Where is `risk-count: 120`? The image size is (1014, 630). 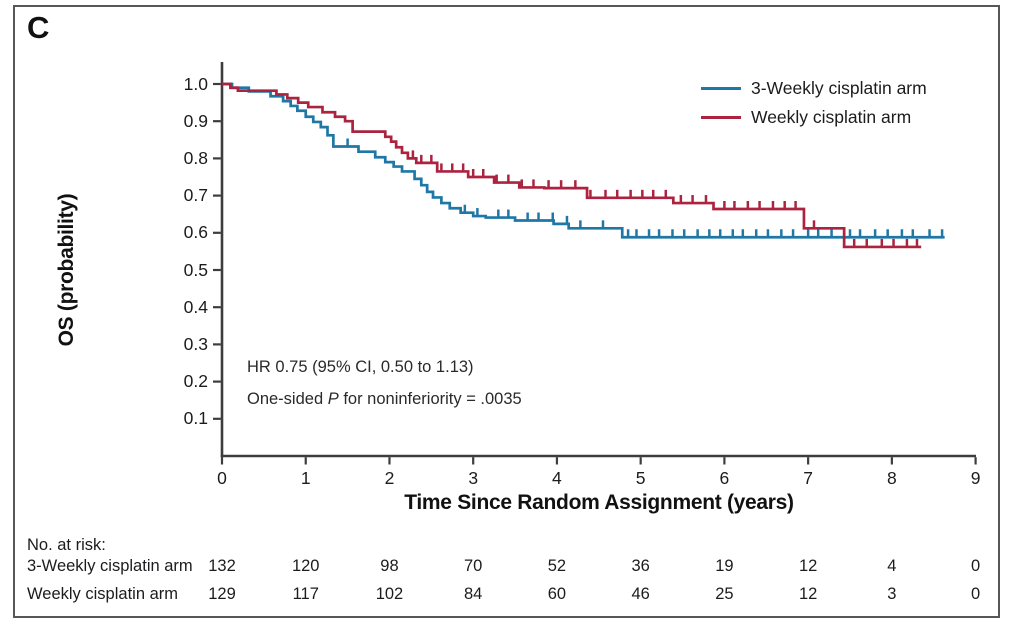
risk-count: 120 is located at coordinates (305, 566).